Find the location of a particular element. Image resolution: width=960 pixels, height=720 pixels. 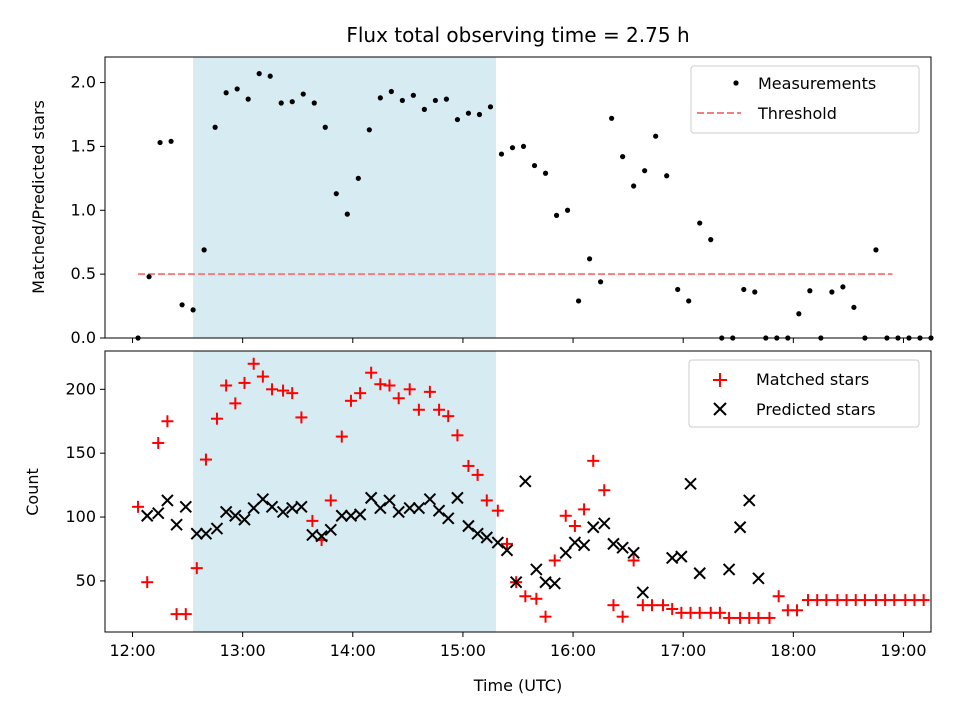

legend-matched-marker is located at coordinates (720, 380).